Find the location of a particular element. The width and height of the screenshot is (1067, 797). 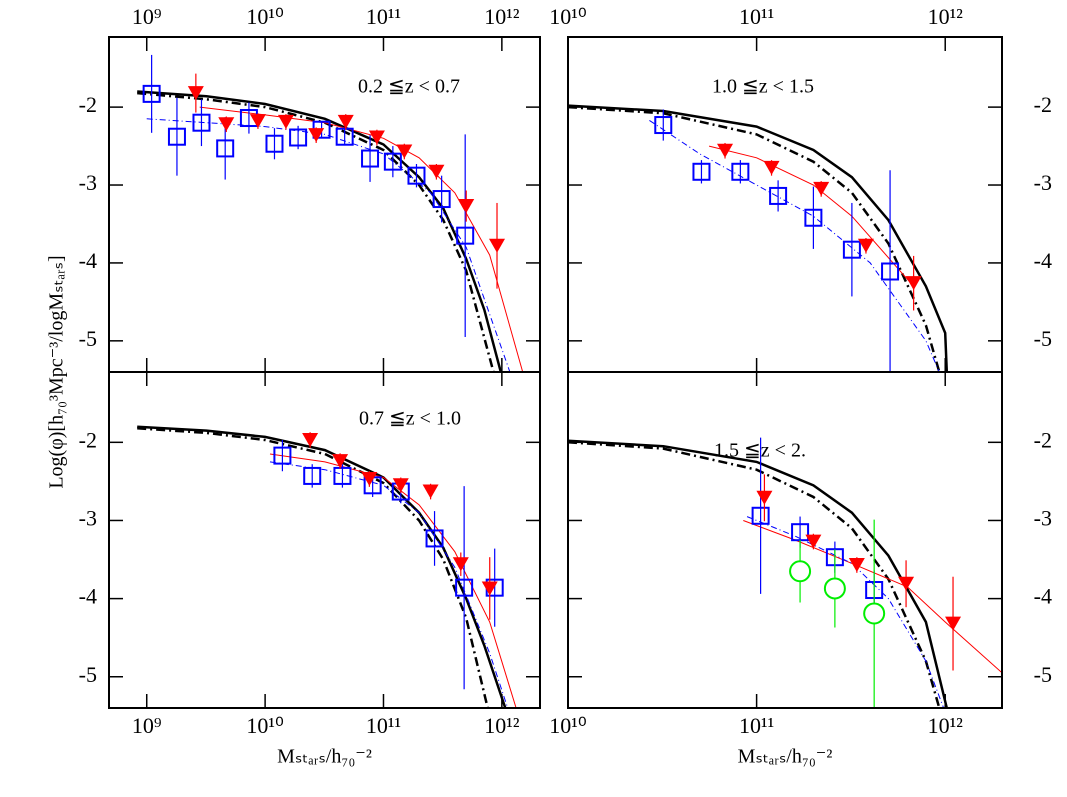

panel-annotation: 1.0 ≦z < 1.5 is located at coordinates (763, 87).